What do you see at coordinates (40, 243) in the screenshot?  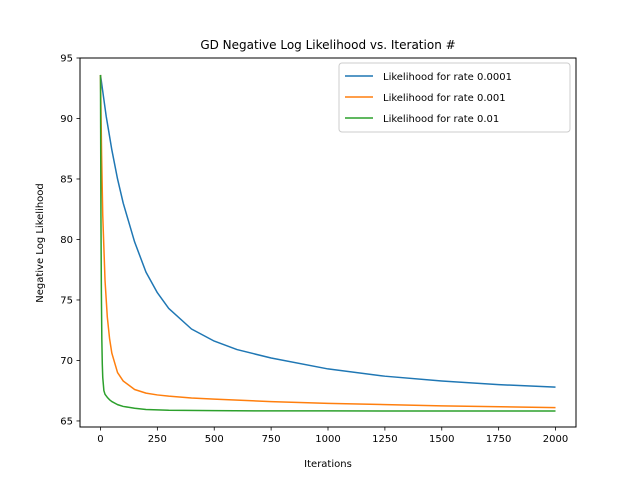 I see `y-axis-label: Negative Log Likelihood` at bounding box center [40, 243].